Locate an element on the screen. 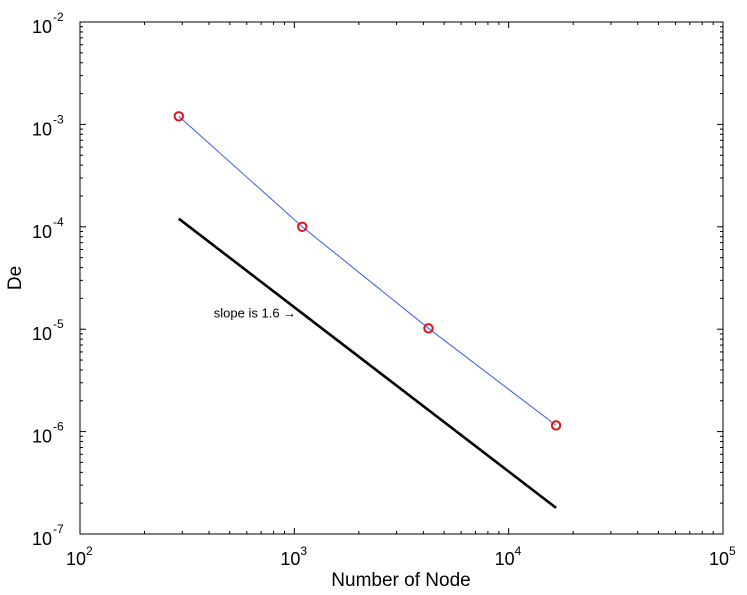  y-tick-exponent: -4 is located at coordinates (58, 222).